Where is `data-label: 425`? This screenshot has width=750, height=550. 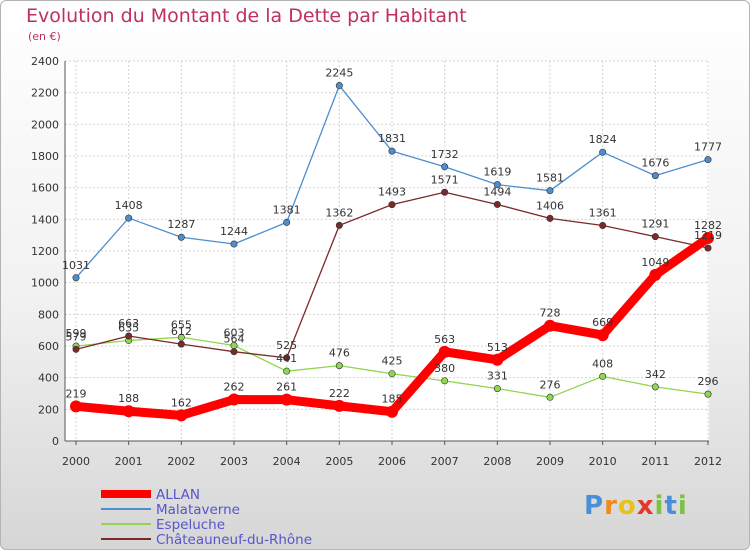 data-label: 425 is located at coordinates (392, 361).